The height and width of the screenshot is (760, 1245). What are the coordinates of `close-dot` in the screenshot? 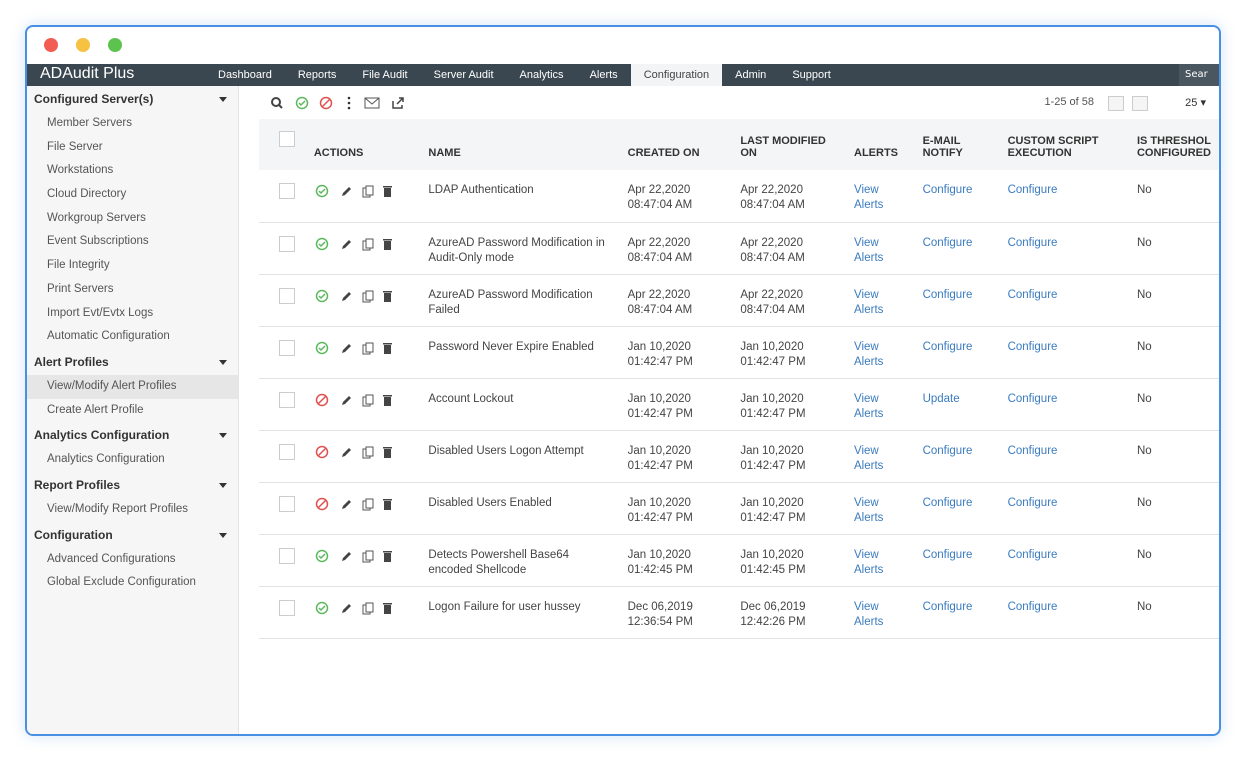 It's located at (51, 45).